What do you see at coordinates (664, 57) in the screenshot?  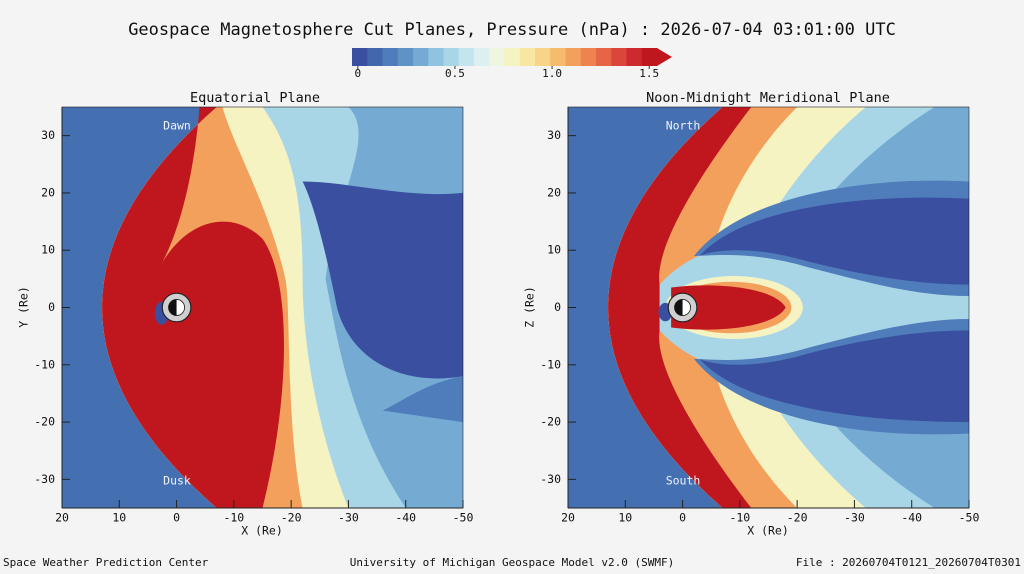 I see `colorbar-arrow` at bounding box center [664, 57].